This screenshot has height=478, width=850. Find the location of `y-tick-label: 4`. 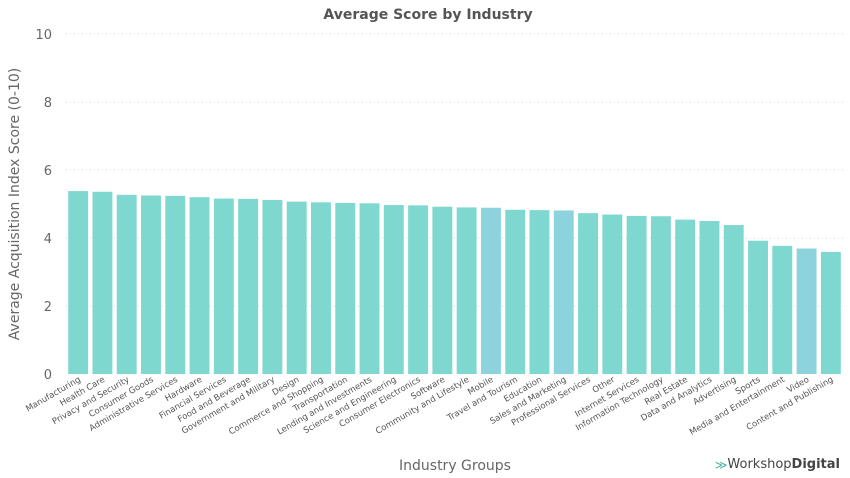

y-tick-label: 4 is located at coordinates (48, 239).